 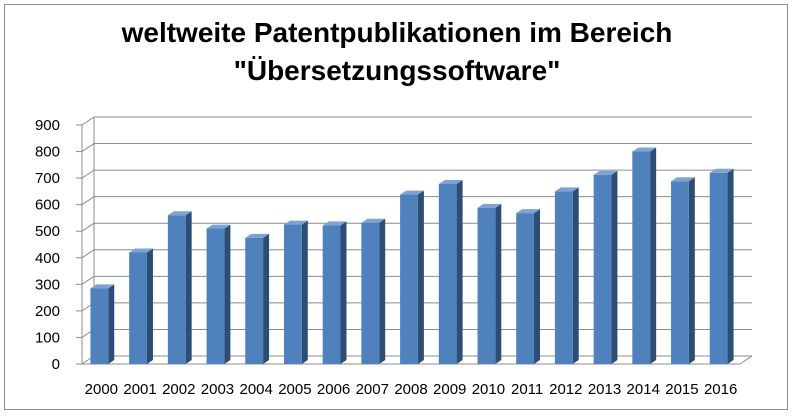 What do you see at coordinates (47, 337) in the screenshot?
I see `y-tick-label: 100` at bounding box center [47, 337].